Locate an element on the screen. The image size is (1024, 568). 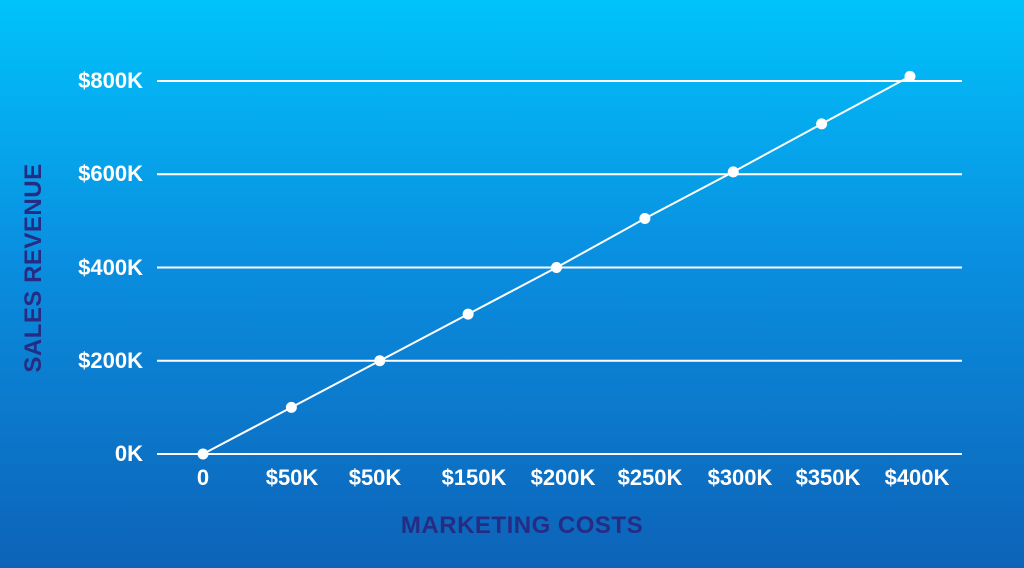
x-tick-label-7: $350K is located at coordinates (828, 477).